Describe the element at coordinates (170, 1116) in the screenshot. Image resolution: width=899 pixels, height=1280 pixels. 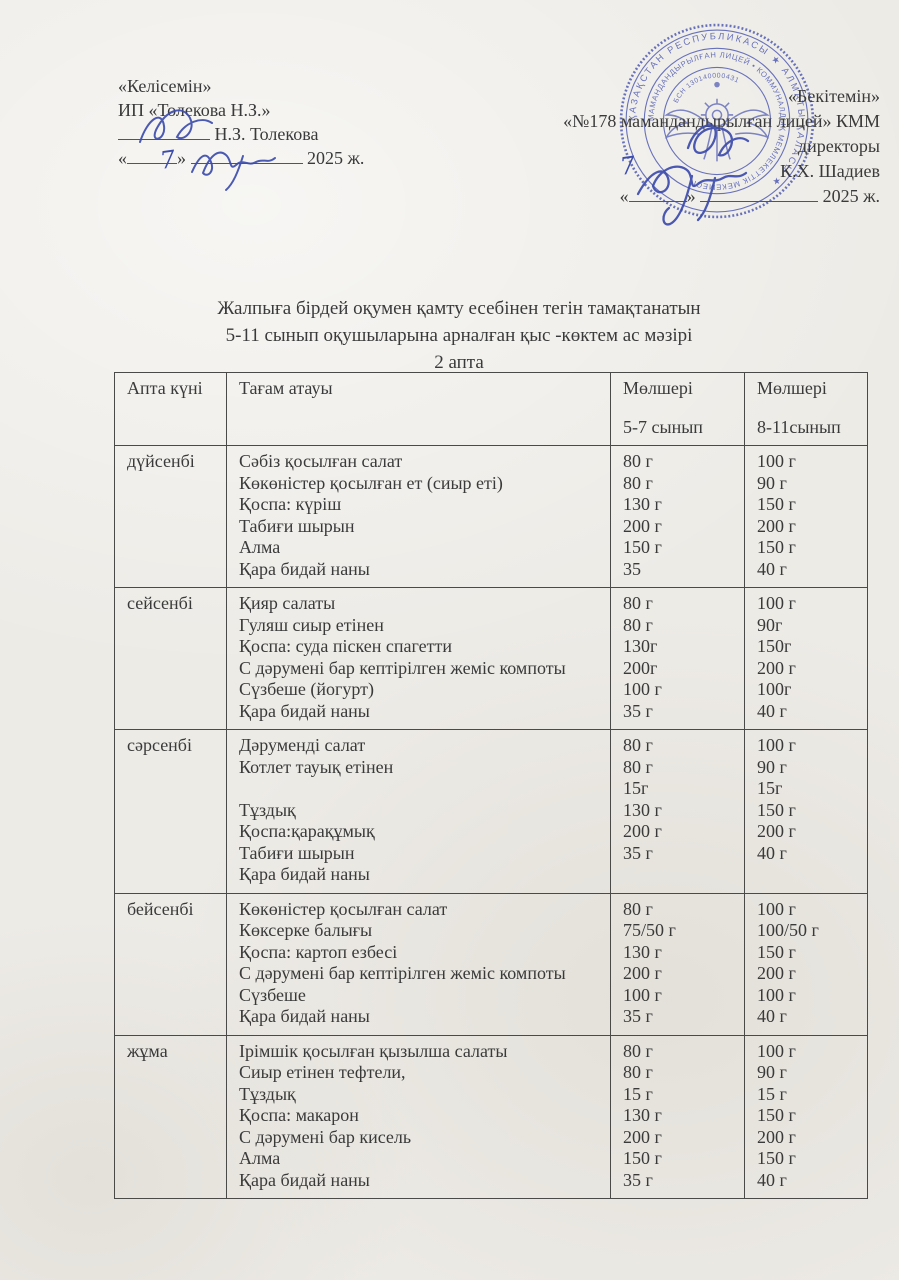
I see `day-cell: жұма` at that location.